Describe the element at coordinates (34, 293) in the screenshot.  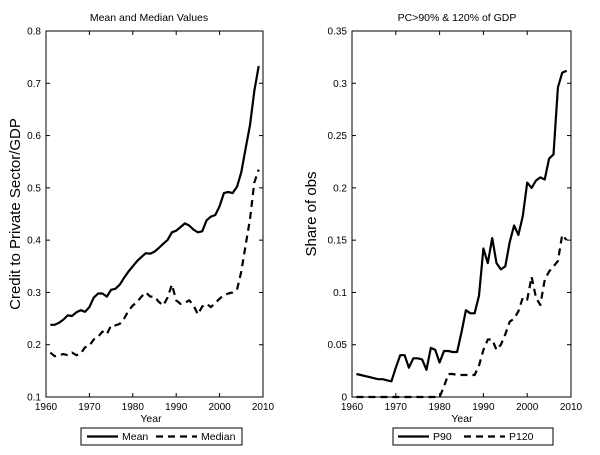
I see `left-y-tick-label: 0.3` at that location.